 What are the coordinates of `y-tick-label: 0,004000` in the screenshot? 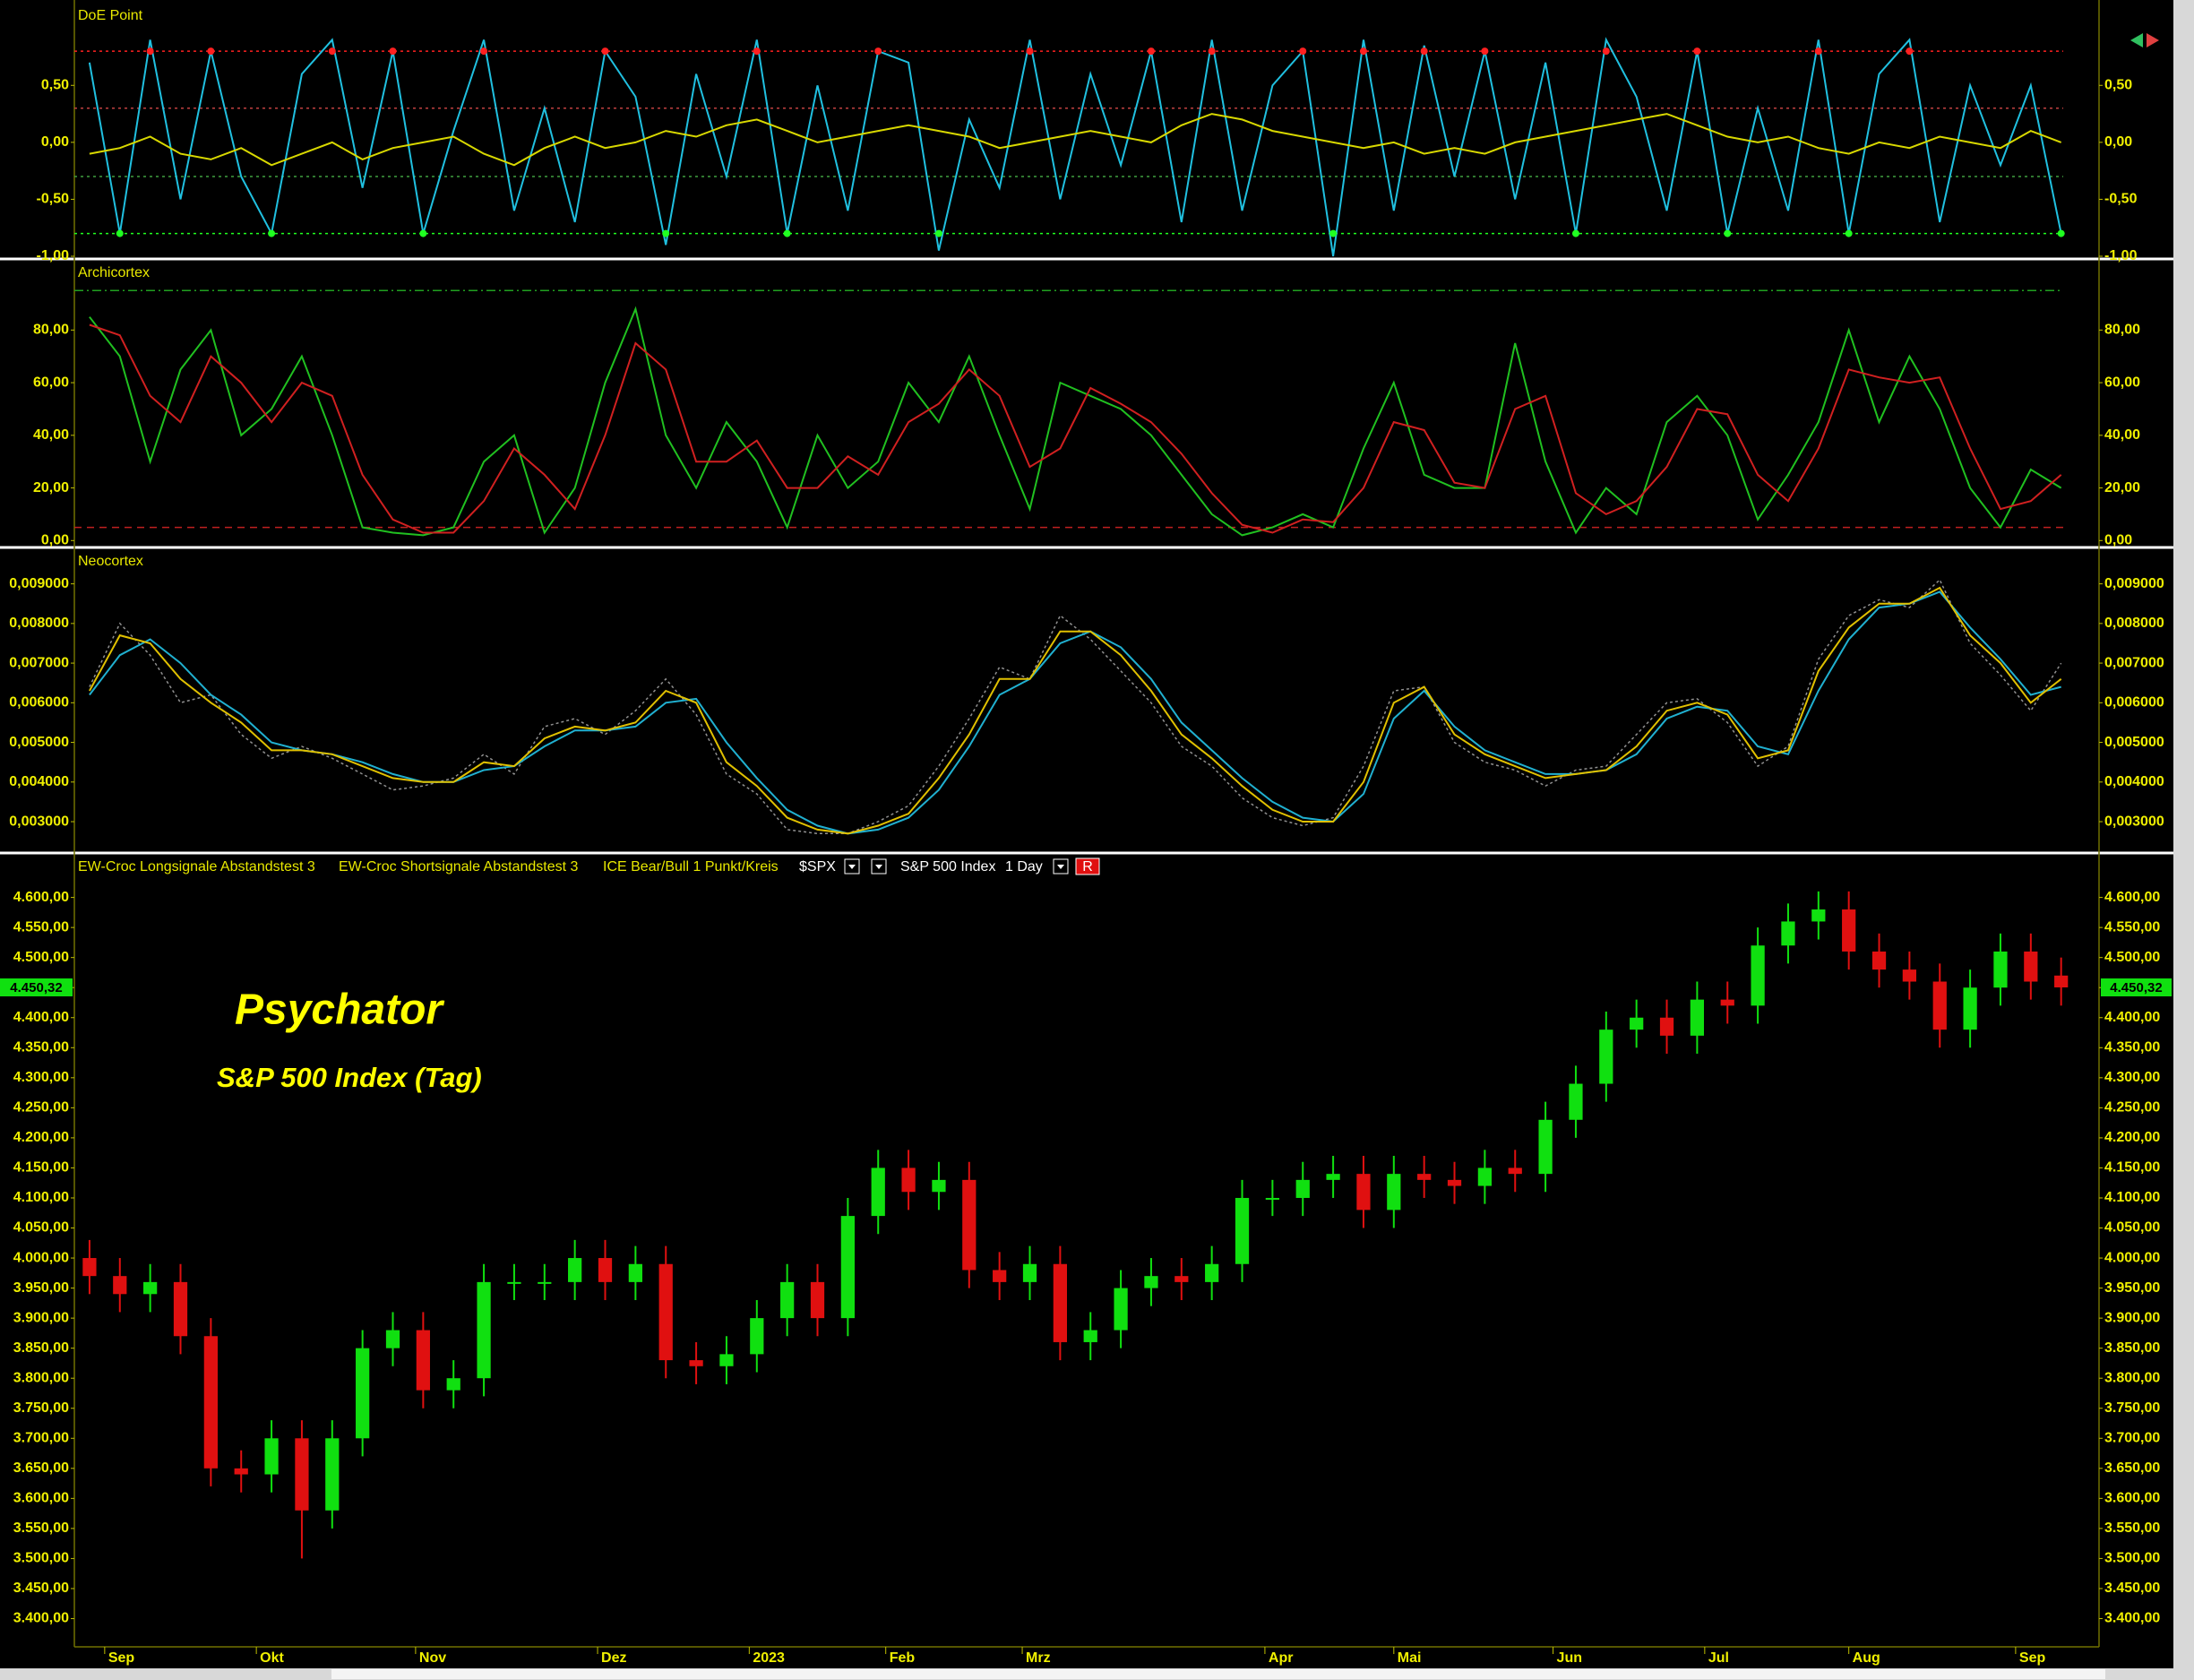 It's located at (39, 781).